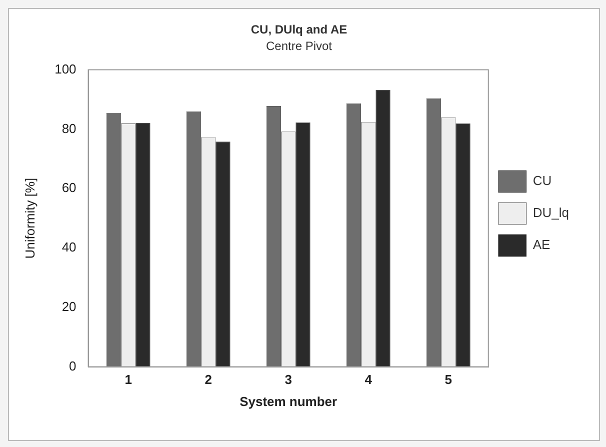 The width and height of the screenshot is (606, 447). I want to click on y-tick-label: 20, so click(69, 306).